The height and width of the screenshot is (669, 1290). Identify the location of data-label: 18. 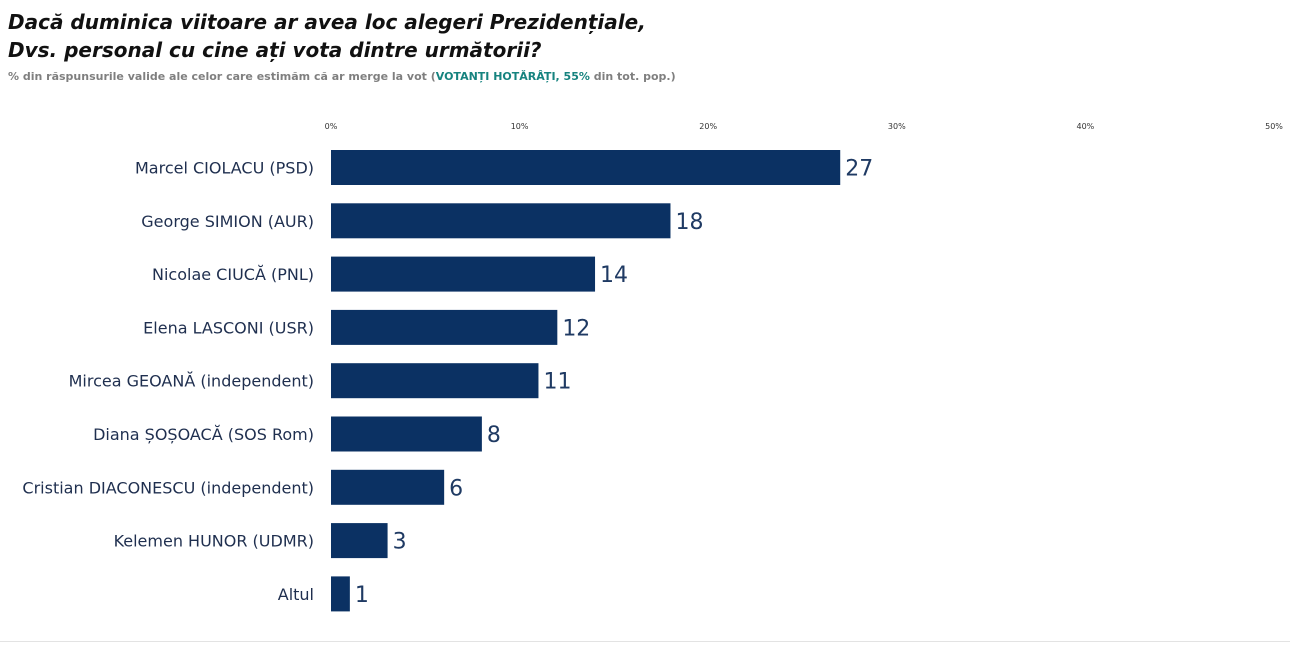
(689, 222).